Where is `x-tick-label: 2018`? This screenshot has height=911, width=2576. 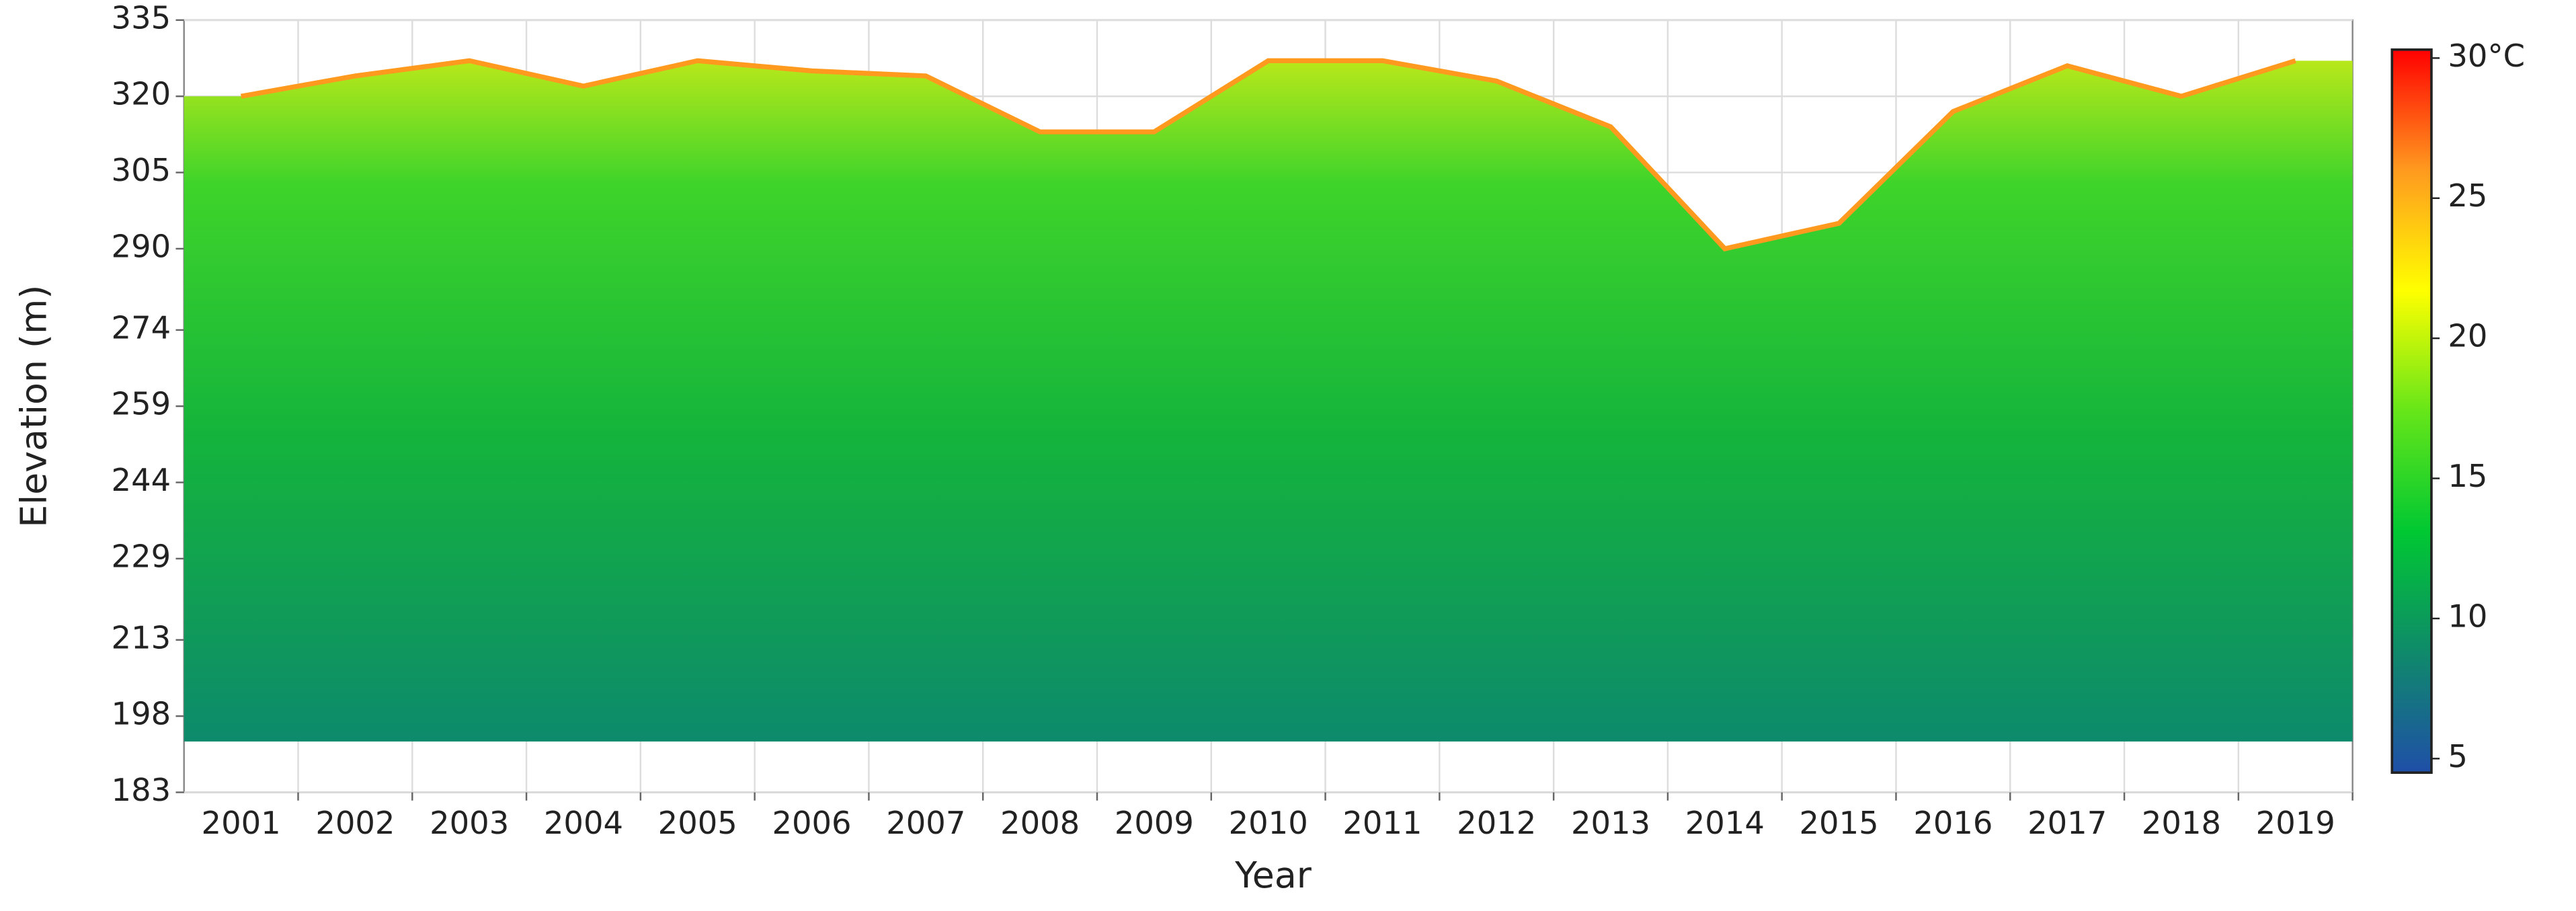
x-tick-label: 2018 is located at coordinates (2181, 823).